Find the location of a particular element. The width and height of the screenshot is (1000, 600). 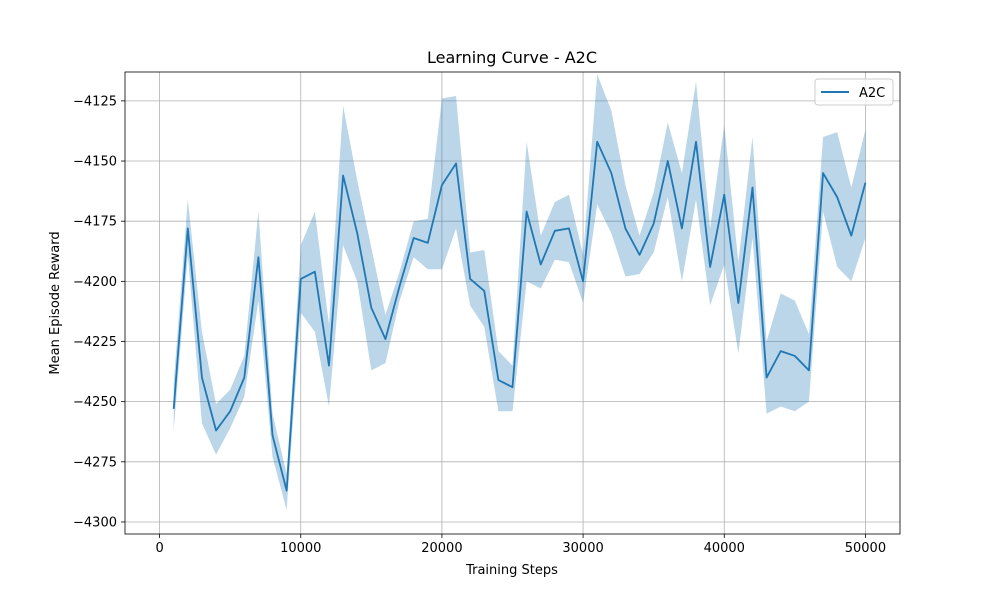

y-tick-label: −4125 is located at coordinates (95, 101).